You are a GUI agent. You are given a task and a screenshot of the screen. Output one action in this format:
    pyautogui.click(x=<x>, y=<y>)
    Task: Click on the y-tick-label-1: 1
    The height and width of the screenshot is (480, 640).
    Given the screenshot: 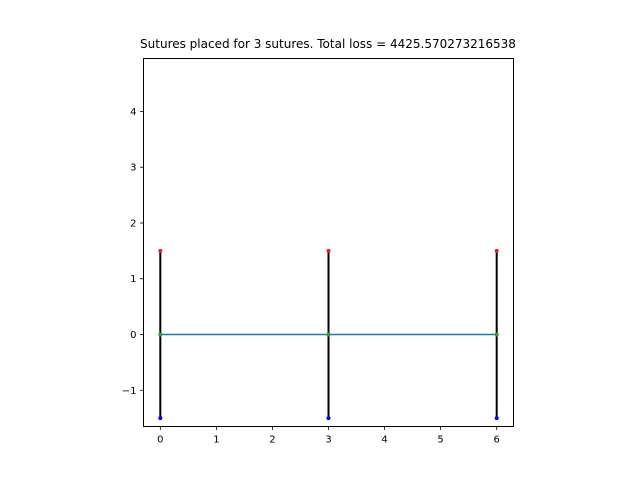 What is the action you would take?
    pyautogui.click(x=133, y=279)
    